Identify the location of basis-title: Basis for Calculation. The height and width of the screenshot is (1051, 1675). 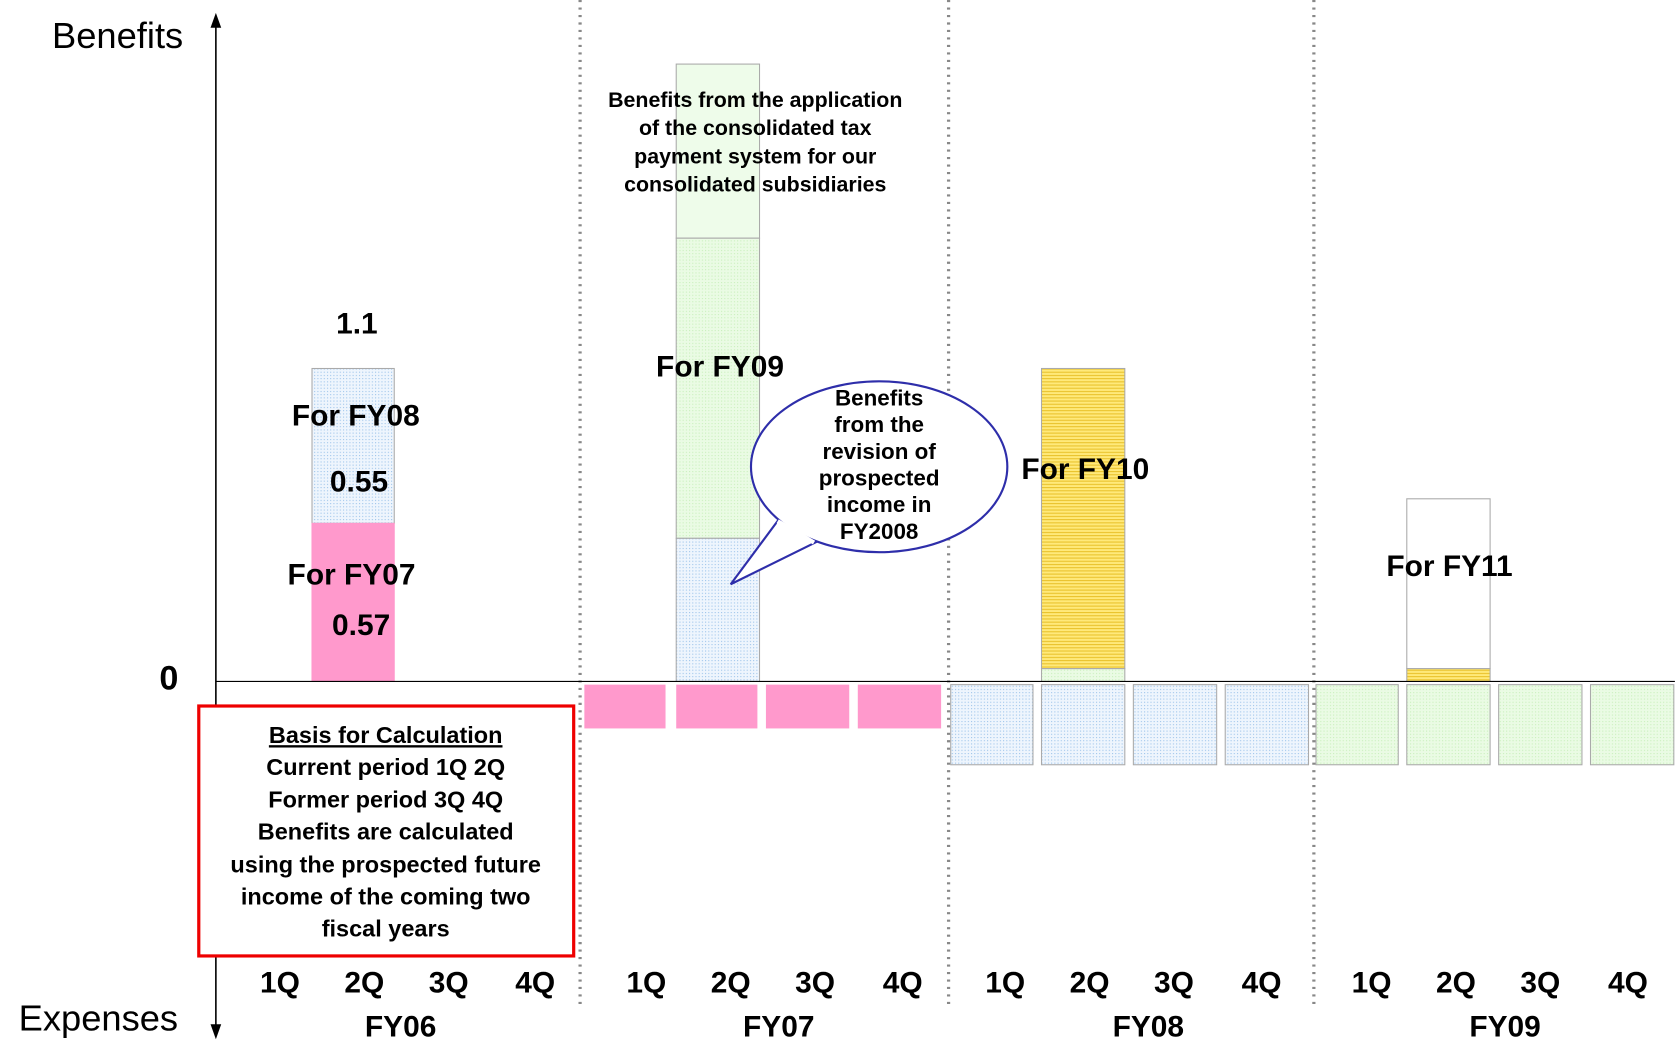
(386, 735).